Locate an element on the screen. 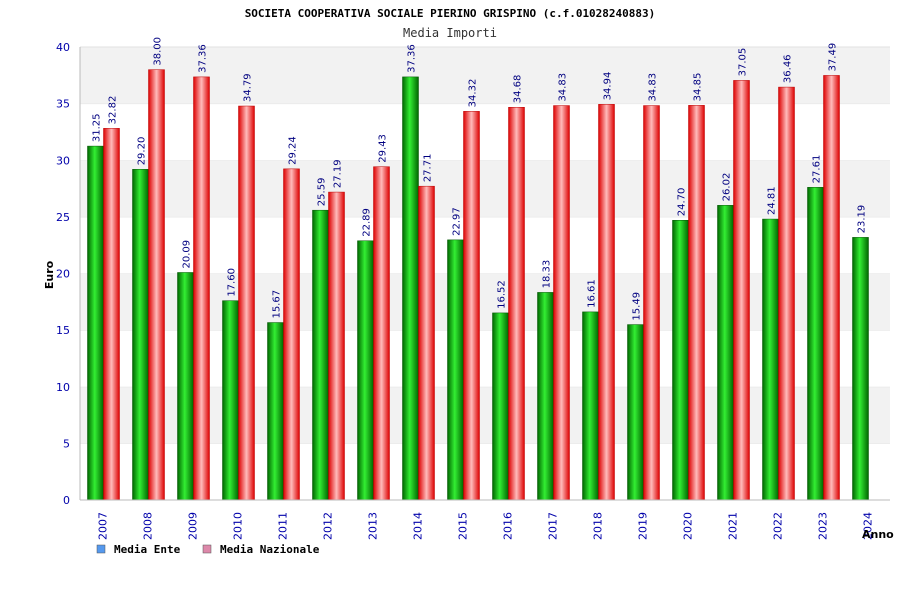 The image size is (900, 600). x-tick-label: 2016 is located at coordinates (508, 526).